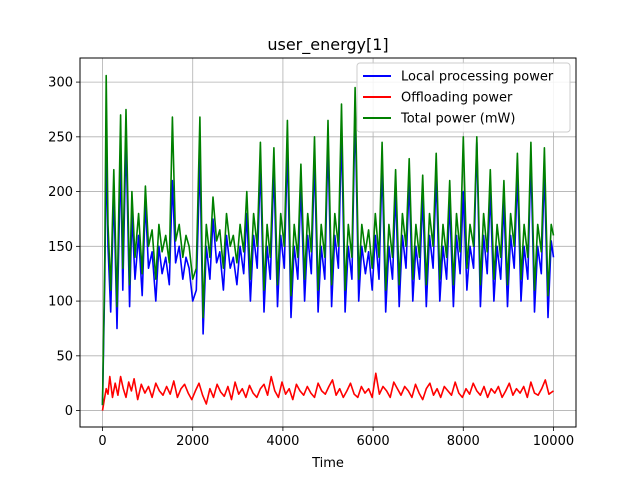 Image resolution: width=640 pixels, height=480 pixels. Describe the element at coordinates (327, 463) in the screenshot. I see `x-axis-label: Time` at that location.